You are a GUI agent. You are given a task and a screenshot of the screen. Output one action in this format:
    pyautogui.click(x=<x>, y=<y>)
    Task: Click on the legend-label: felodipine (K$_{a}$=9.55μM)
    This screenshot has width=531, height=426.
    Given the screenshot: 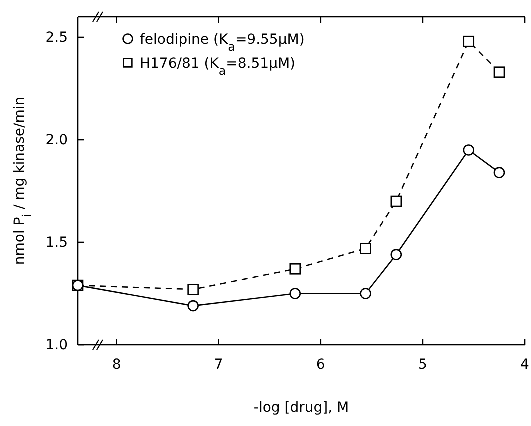 What is the action you would take?
    pyautogui.click(x=222, y=43)
    